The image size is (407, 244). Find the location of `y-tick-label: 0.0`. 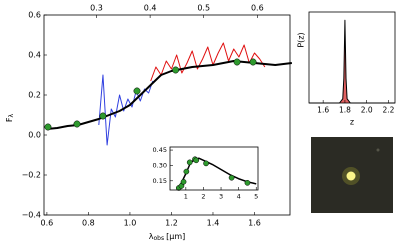

y-tick-label: 0.0 is located at coordinates (34, 135).